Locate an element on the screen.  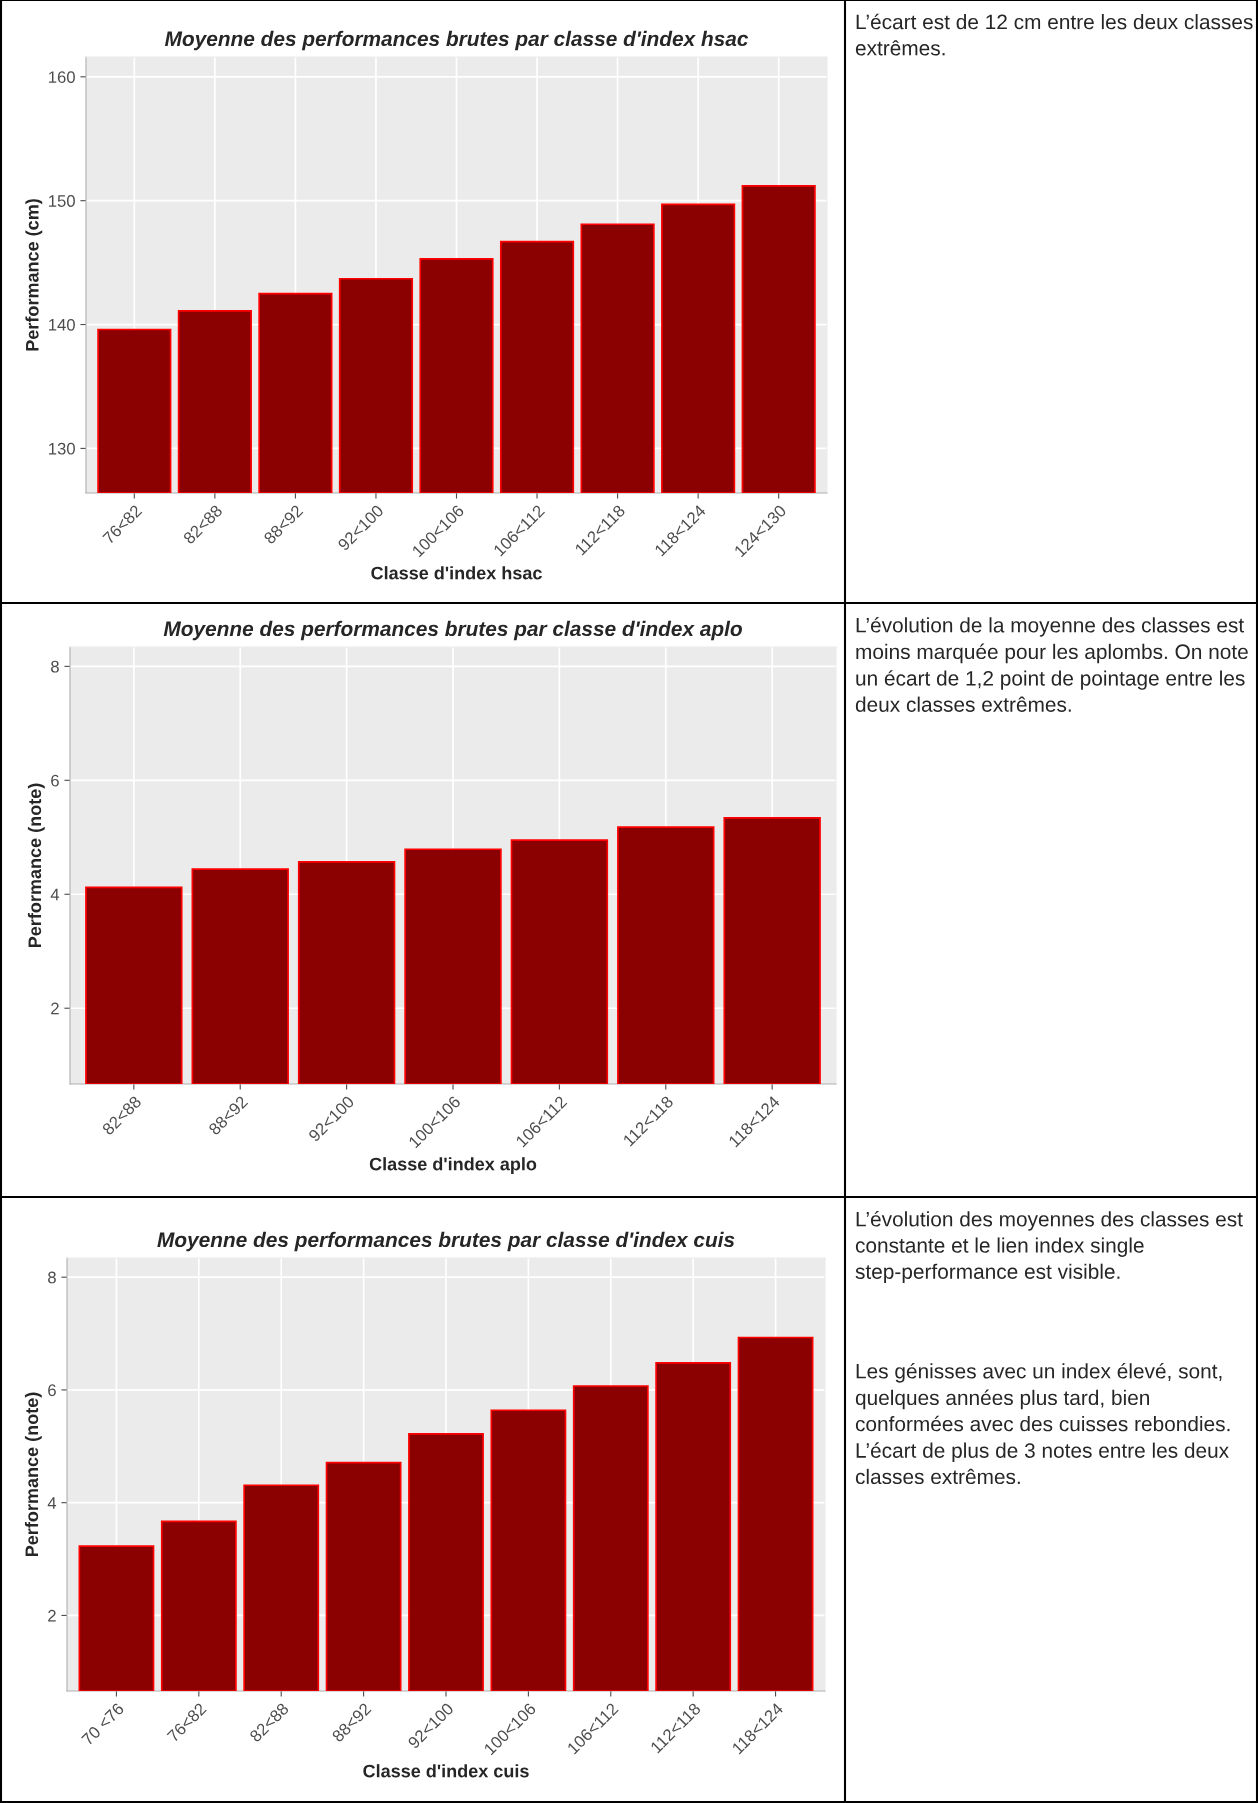
text: L’écart est de 12 cm entre les deux classes extrêmes. is located at coordinates (1054, 34).